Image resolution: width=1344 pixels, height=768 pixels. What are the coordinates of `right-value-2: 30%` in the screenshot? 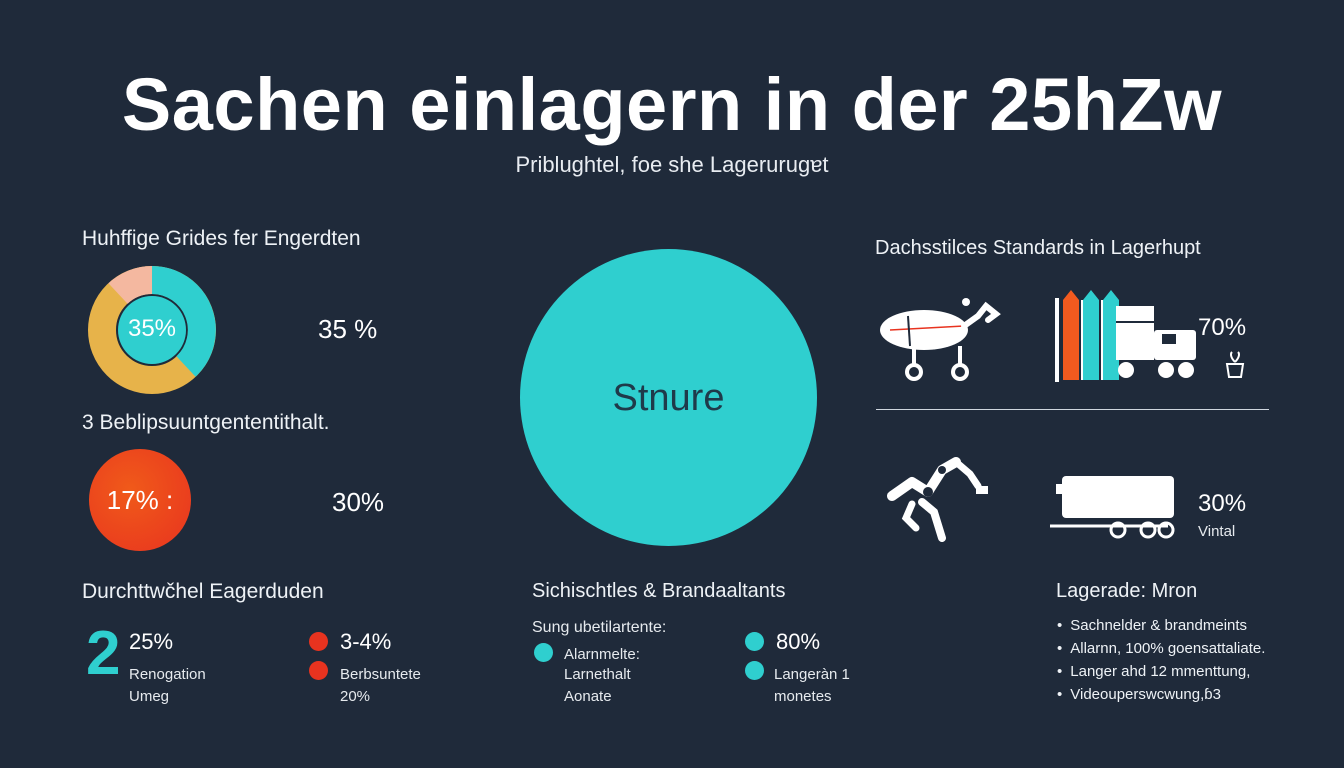 It's located at (1222, 503).